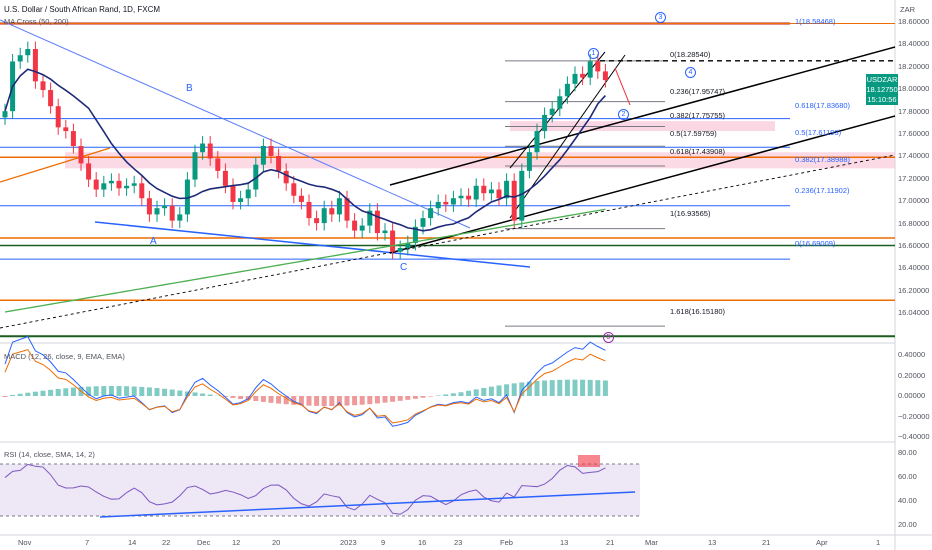 The width and height of the screenshot is (932, 550). What do you see at coordinates (367, 504) in the screenshot?
I see `rsi-trend-line` at bounding box center [367, 504].